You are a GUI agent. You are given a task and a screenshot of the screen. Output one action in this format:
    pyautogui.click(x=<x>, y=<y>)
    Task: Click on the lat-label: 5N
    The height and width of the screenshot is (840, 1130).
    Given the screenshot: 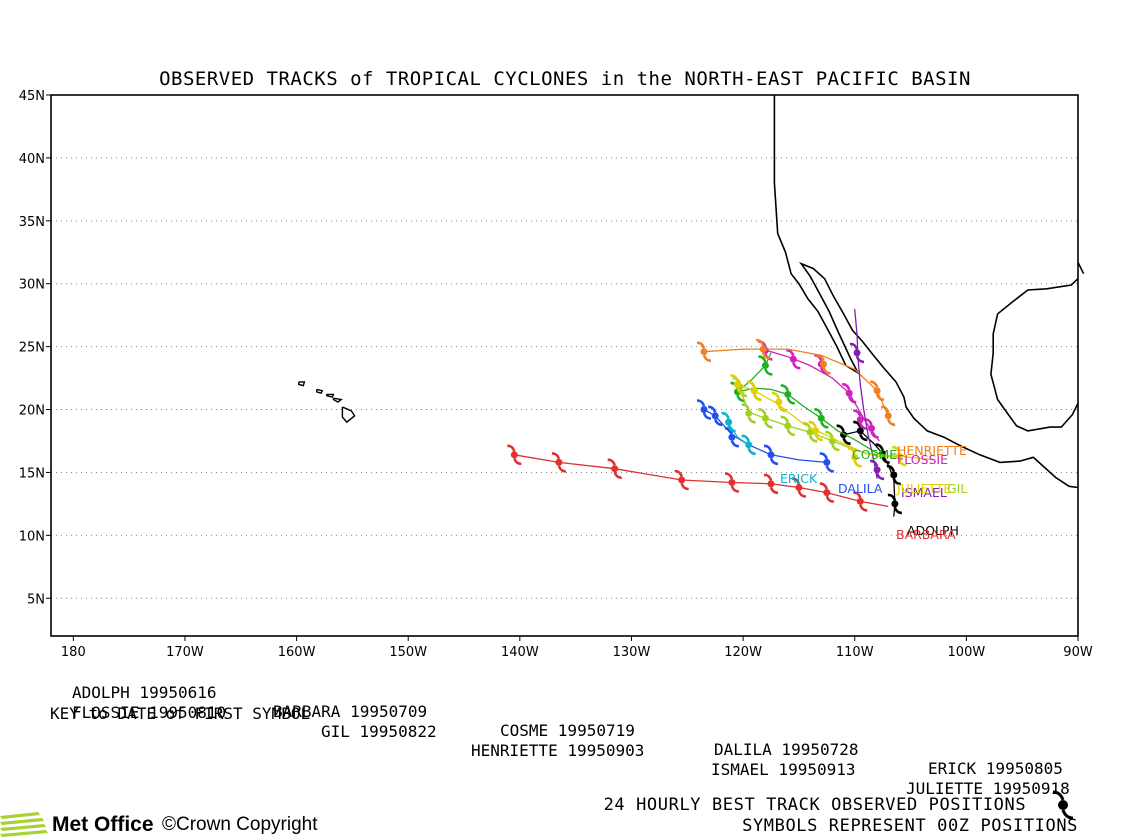 What is the action you would take?
    pyautogui.click(x=36, y=599)
    